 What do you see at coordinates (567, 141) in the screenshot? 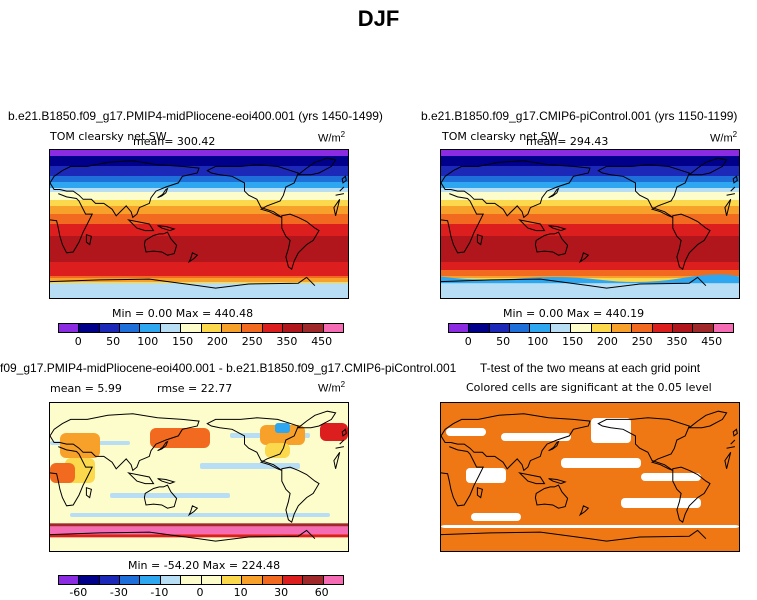
I see `panel2-mean: mean= 294.43` at bounding box center [567, 141].